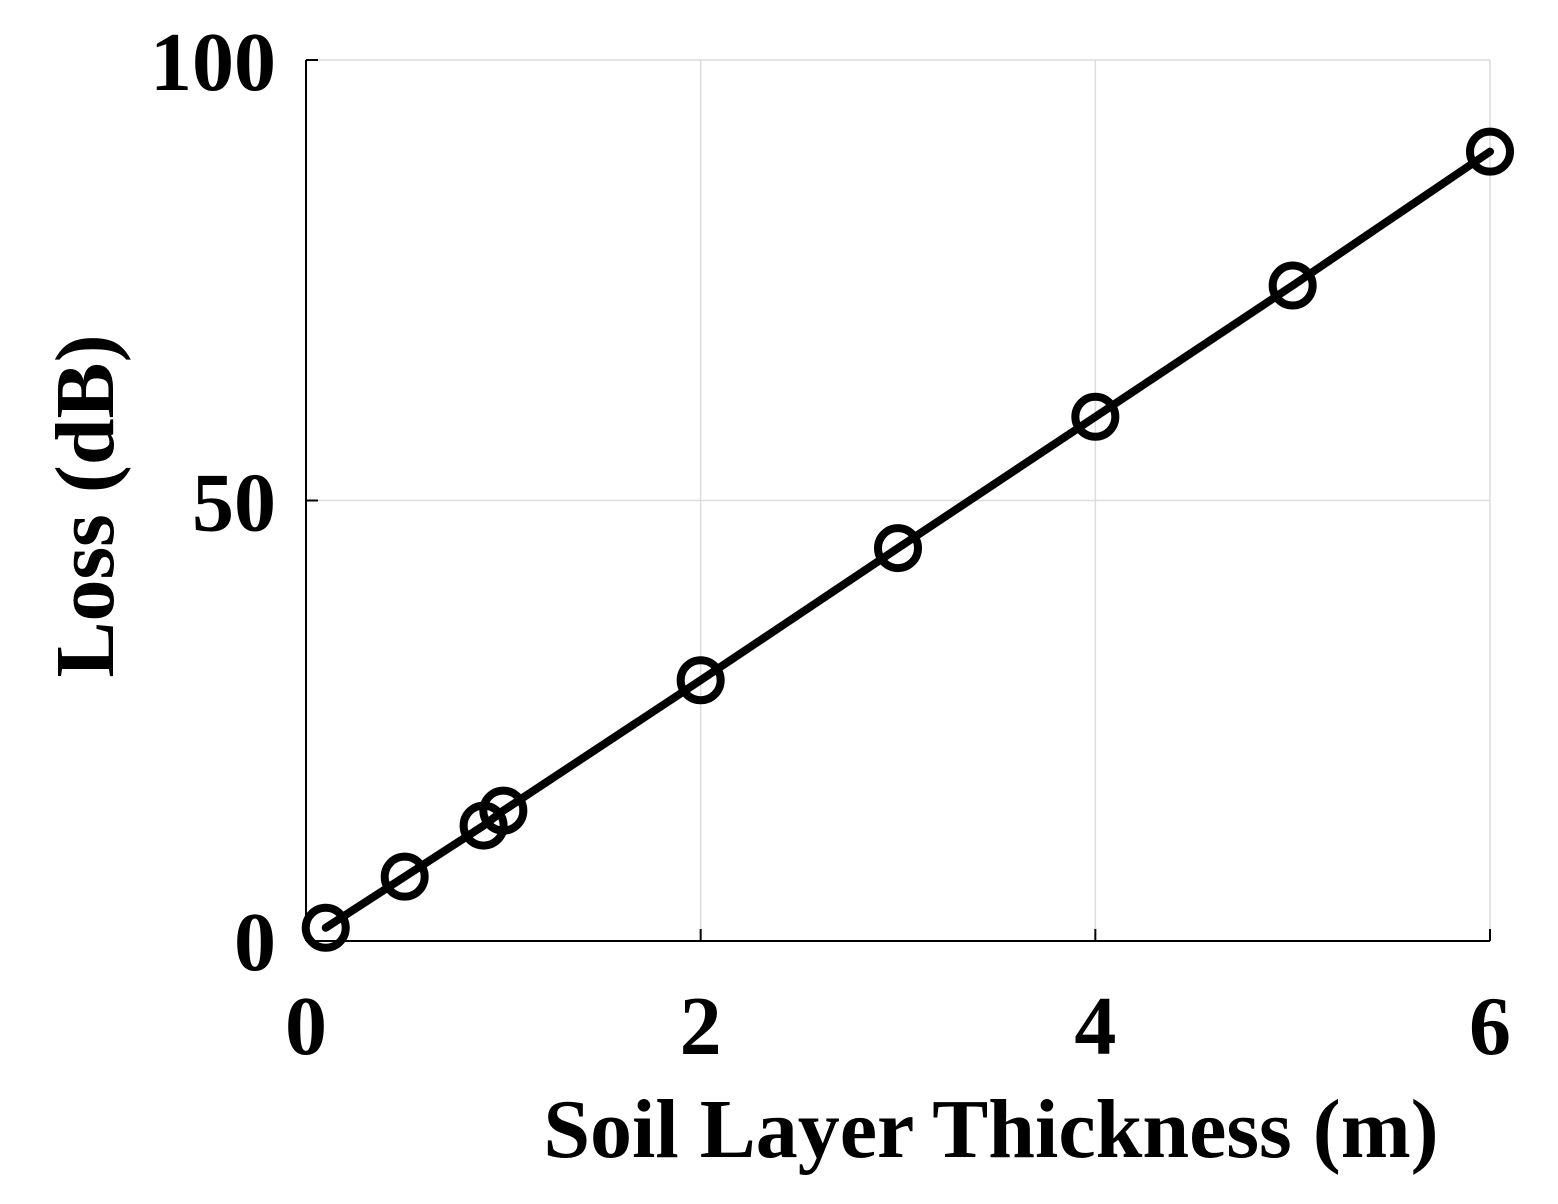  Describe the element at coordinates (701, 1026) in the screenshot. I see `x-tick-label: 2` at that location.